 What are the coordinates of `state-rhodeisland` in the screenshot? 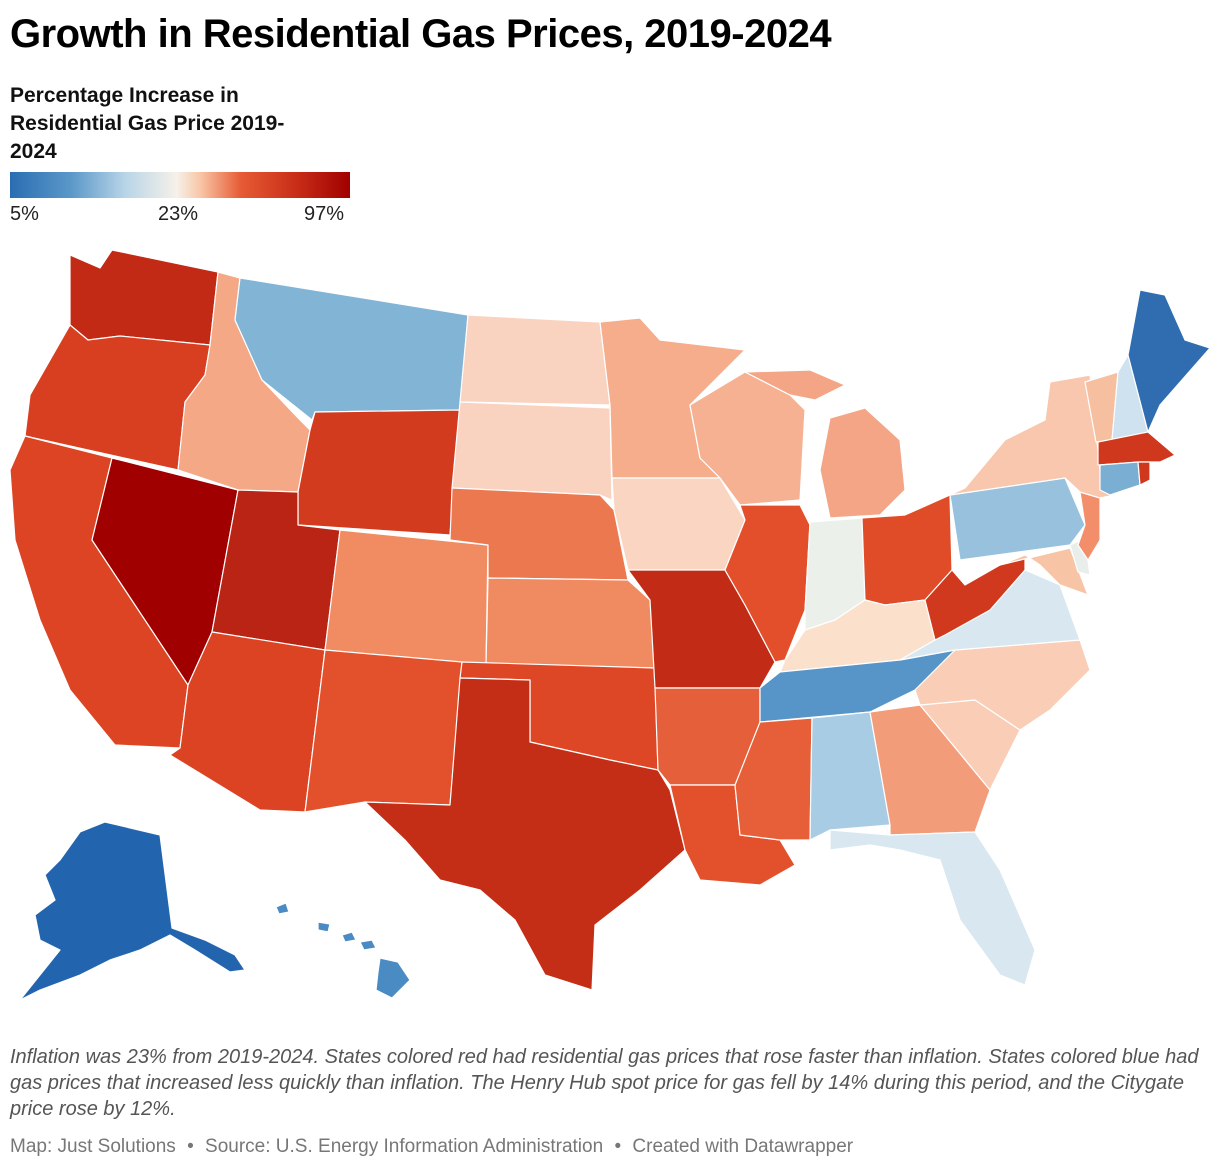 It's located at (1144, 473).